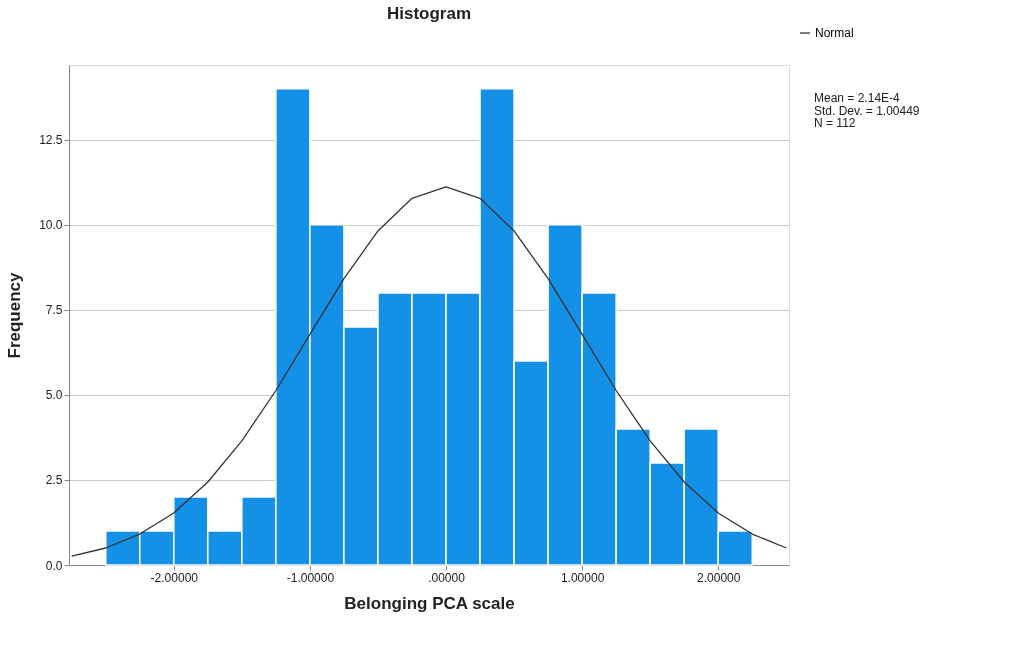  Describe the element at coordinates (857, 98) in the screenshot. I see `text: Mean = 2.14E-4` at that location.